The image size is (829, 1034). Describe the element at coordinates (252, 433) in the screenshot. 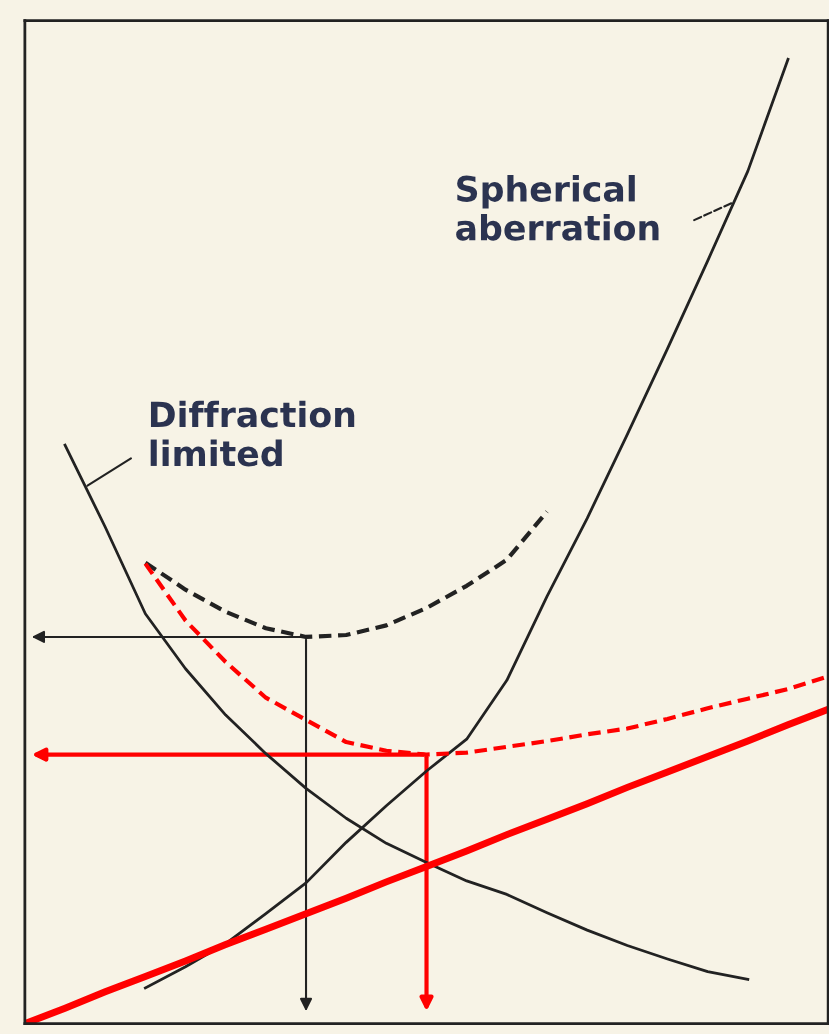

I see `annotation: Diffraction limited` at that location.